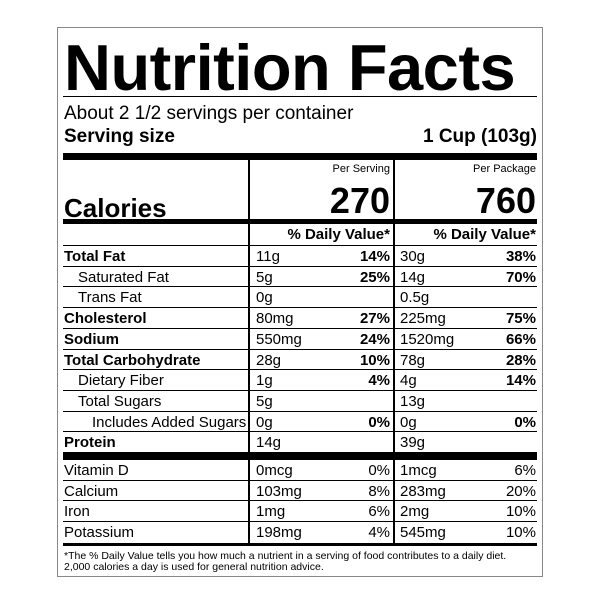 This screenshot has width=600, height=600. What do you see at coordinates (269, 360) in the screenshot?
I see `amount: 28g` at bounding box center [269, 360].